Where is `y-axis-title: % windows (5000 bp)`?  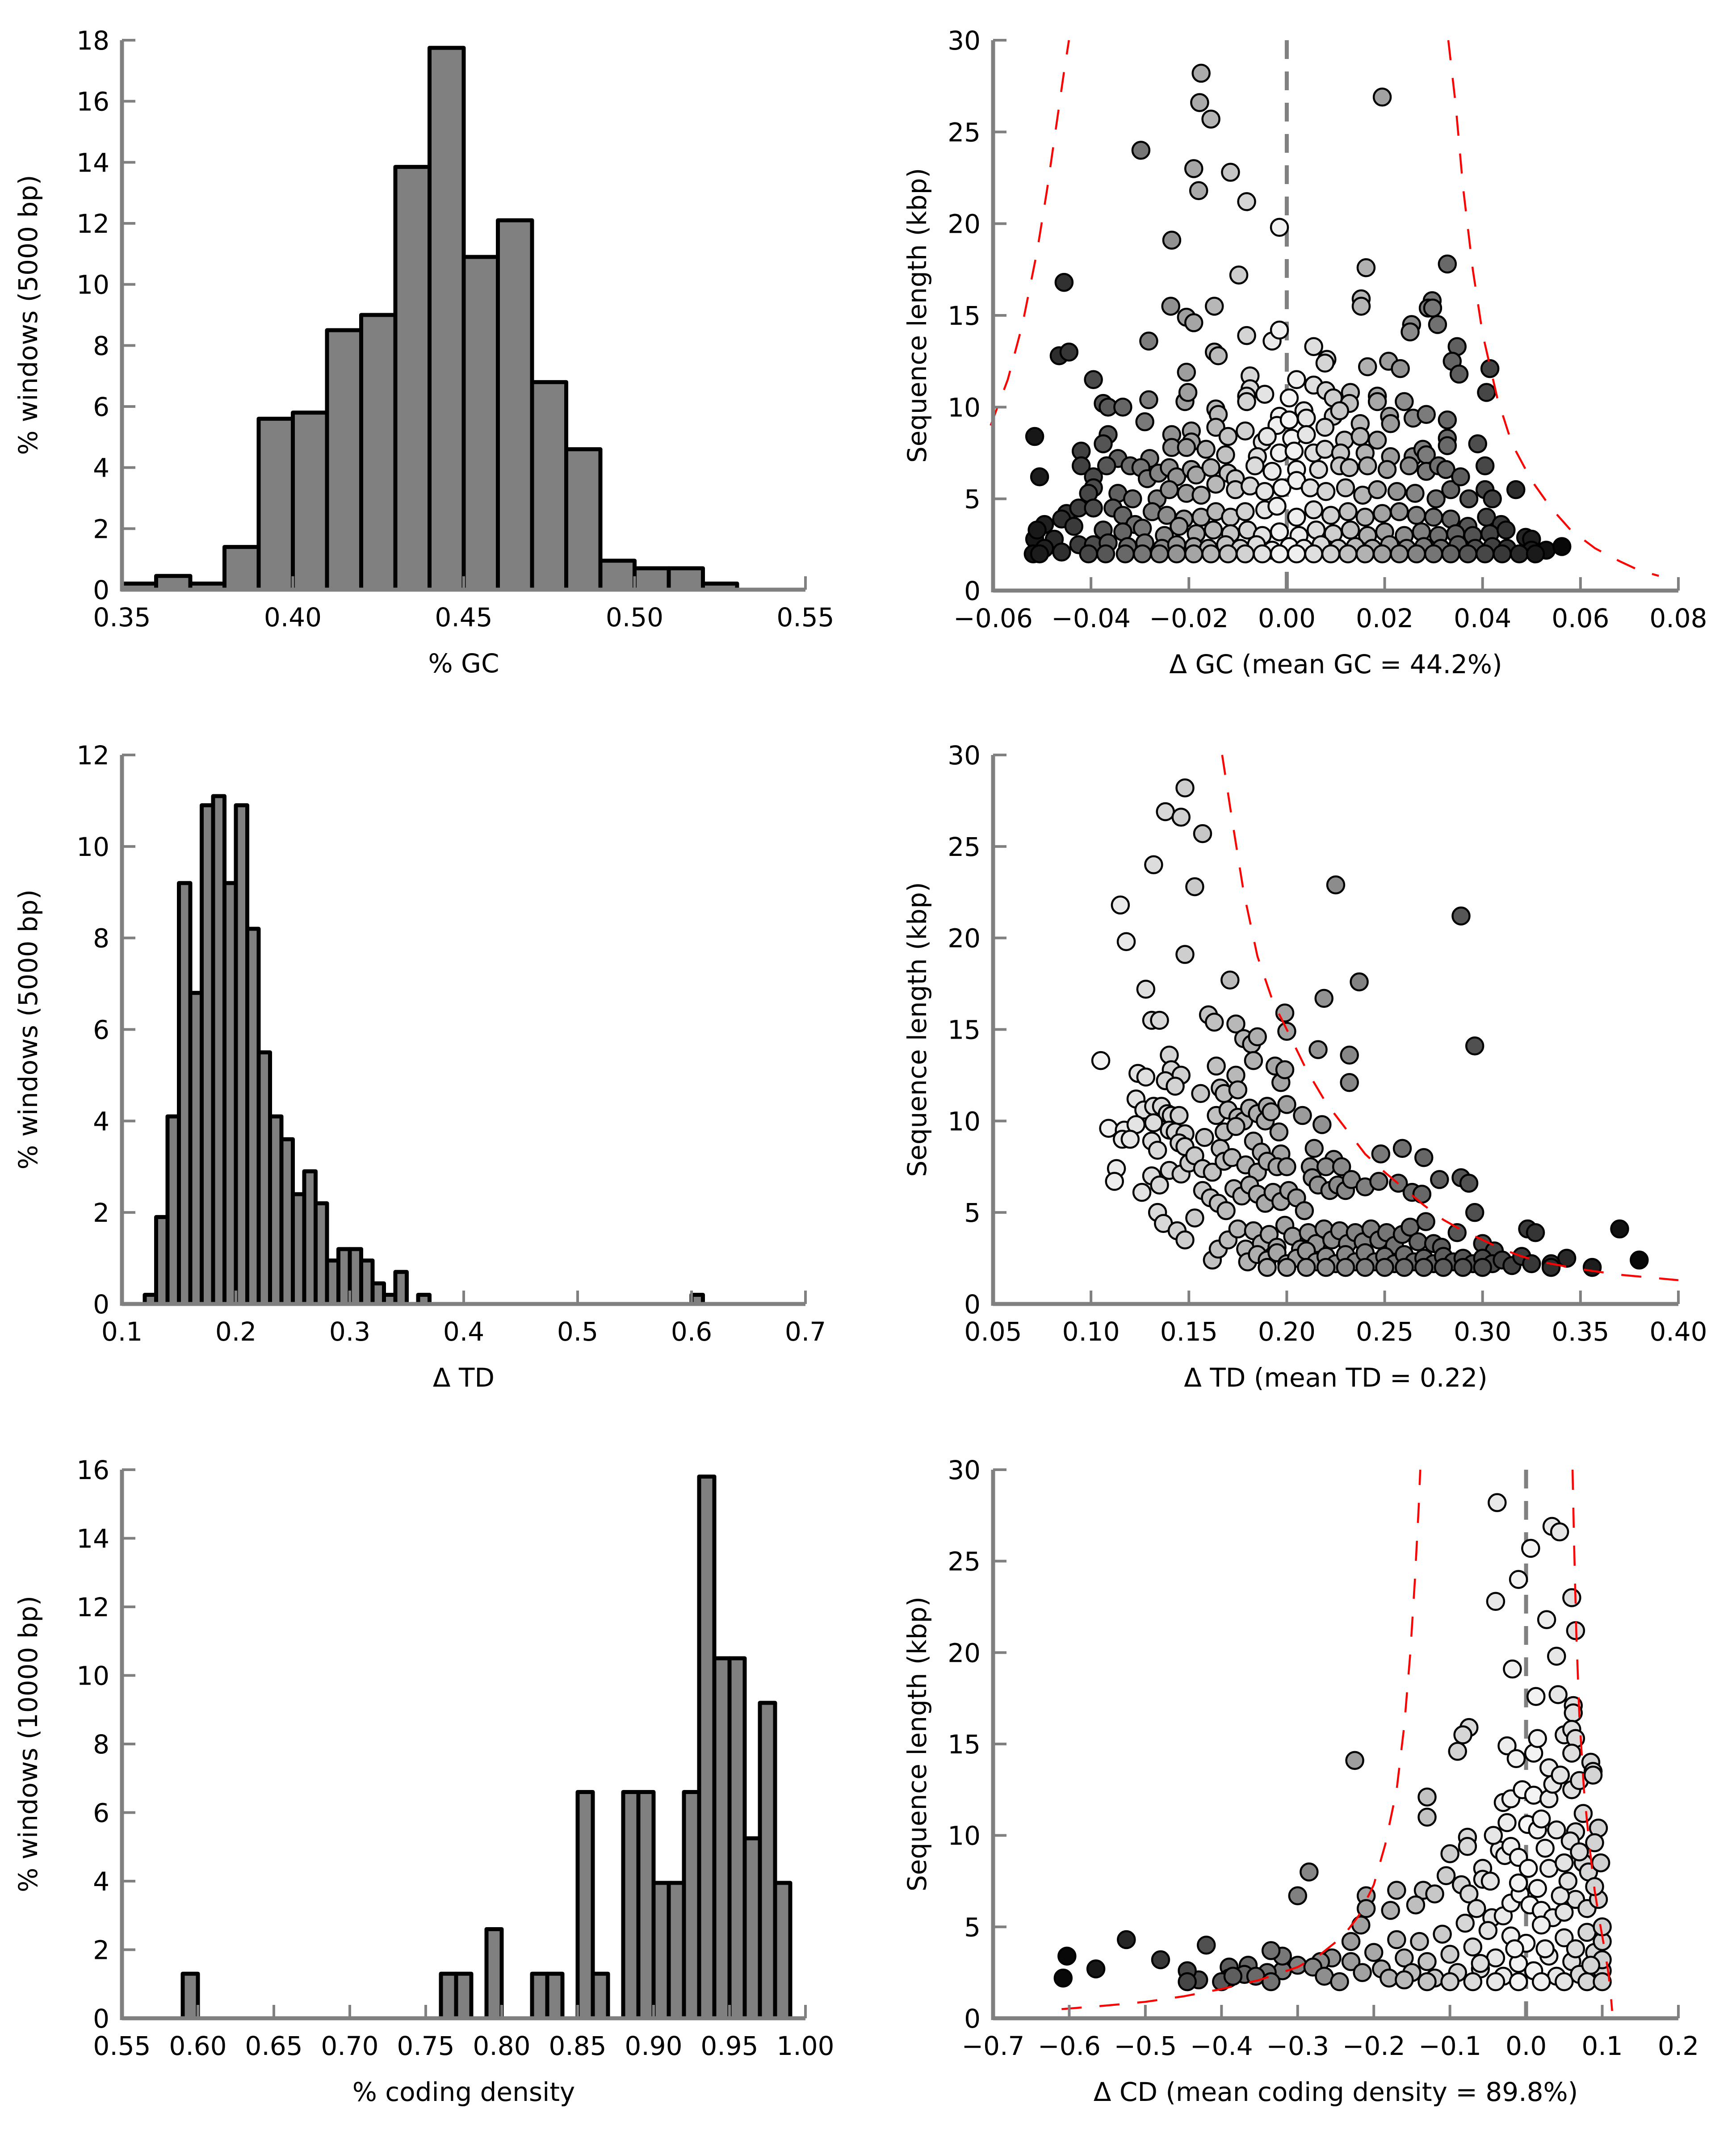
y-axis-title: % windows (5000 bp) is located at coordinates (28, 1029).